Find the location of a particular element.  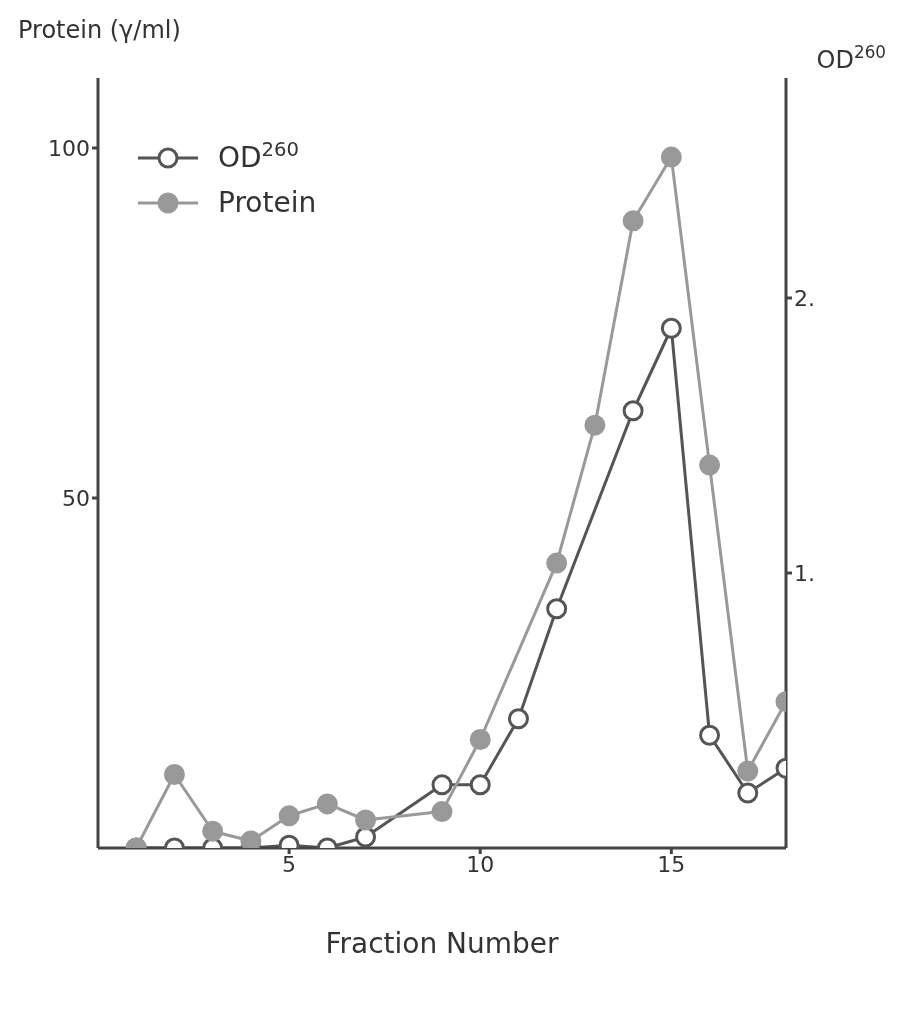

y2-tick-label: 1. is located at coordinates (804, 573).